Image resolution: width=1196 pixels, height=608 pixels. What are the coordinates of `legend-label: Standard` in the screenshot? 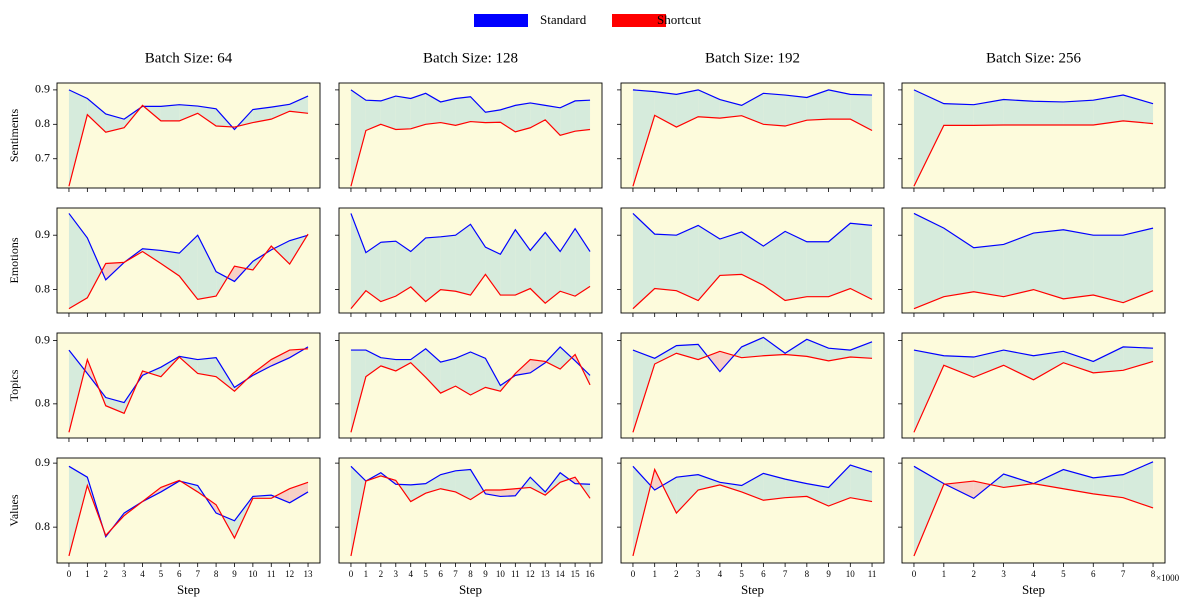 It's located at (563, 19).